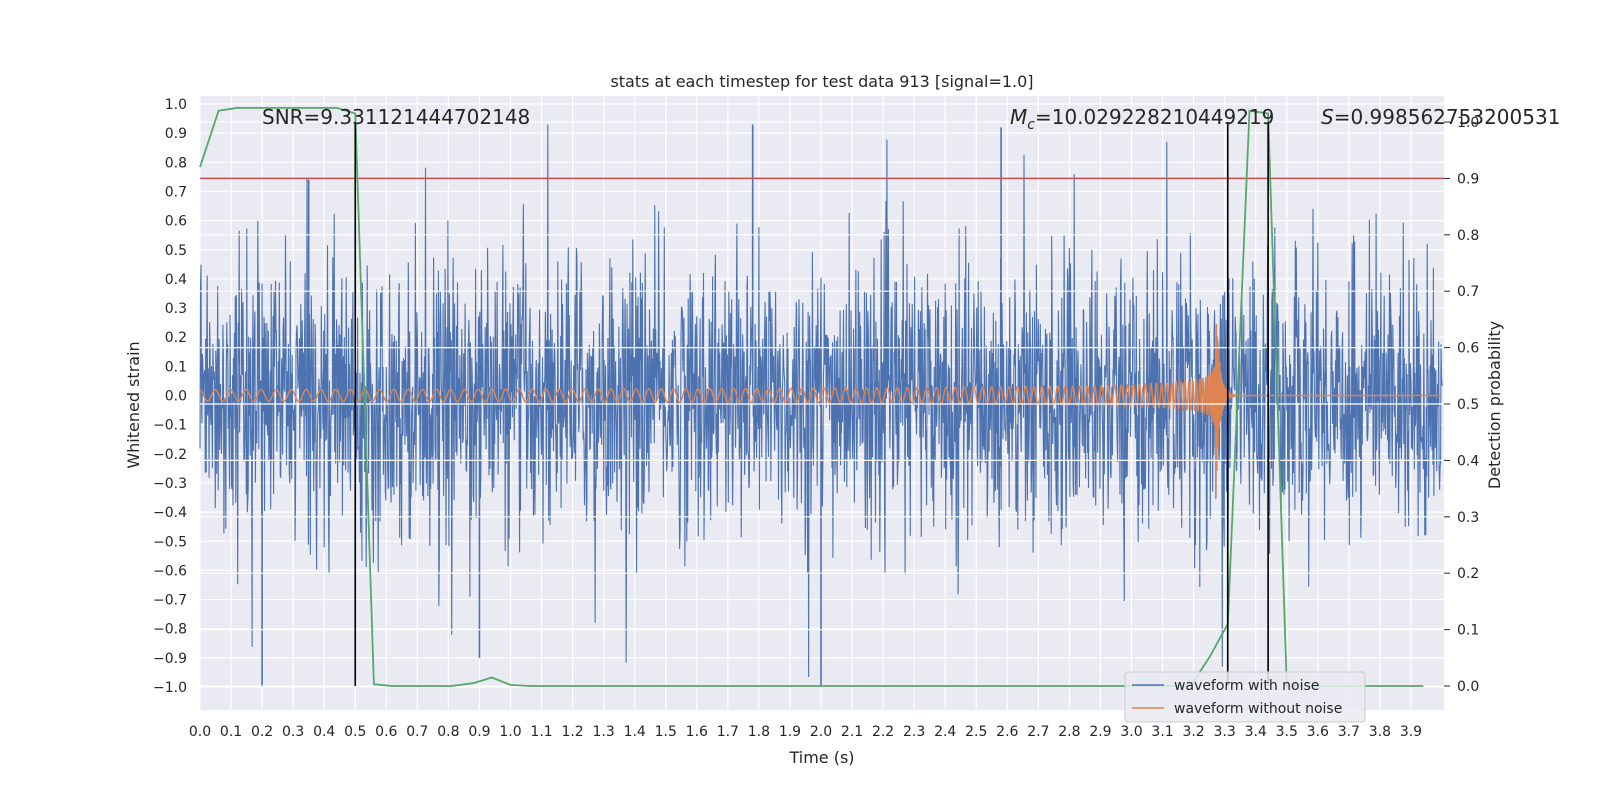  What do you see at coordinates (170, 601) in the screenshot?
I see `y-tick-label: −0.7` at bounding box center [170, 601].